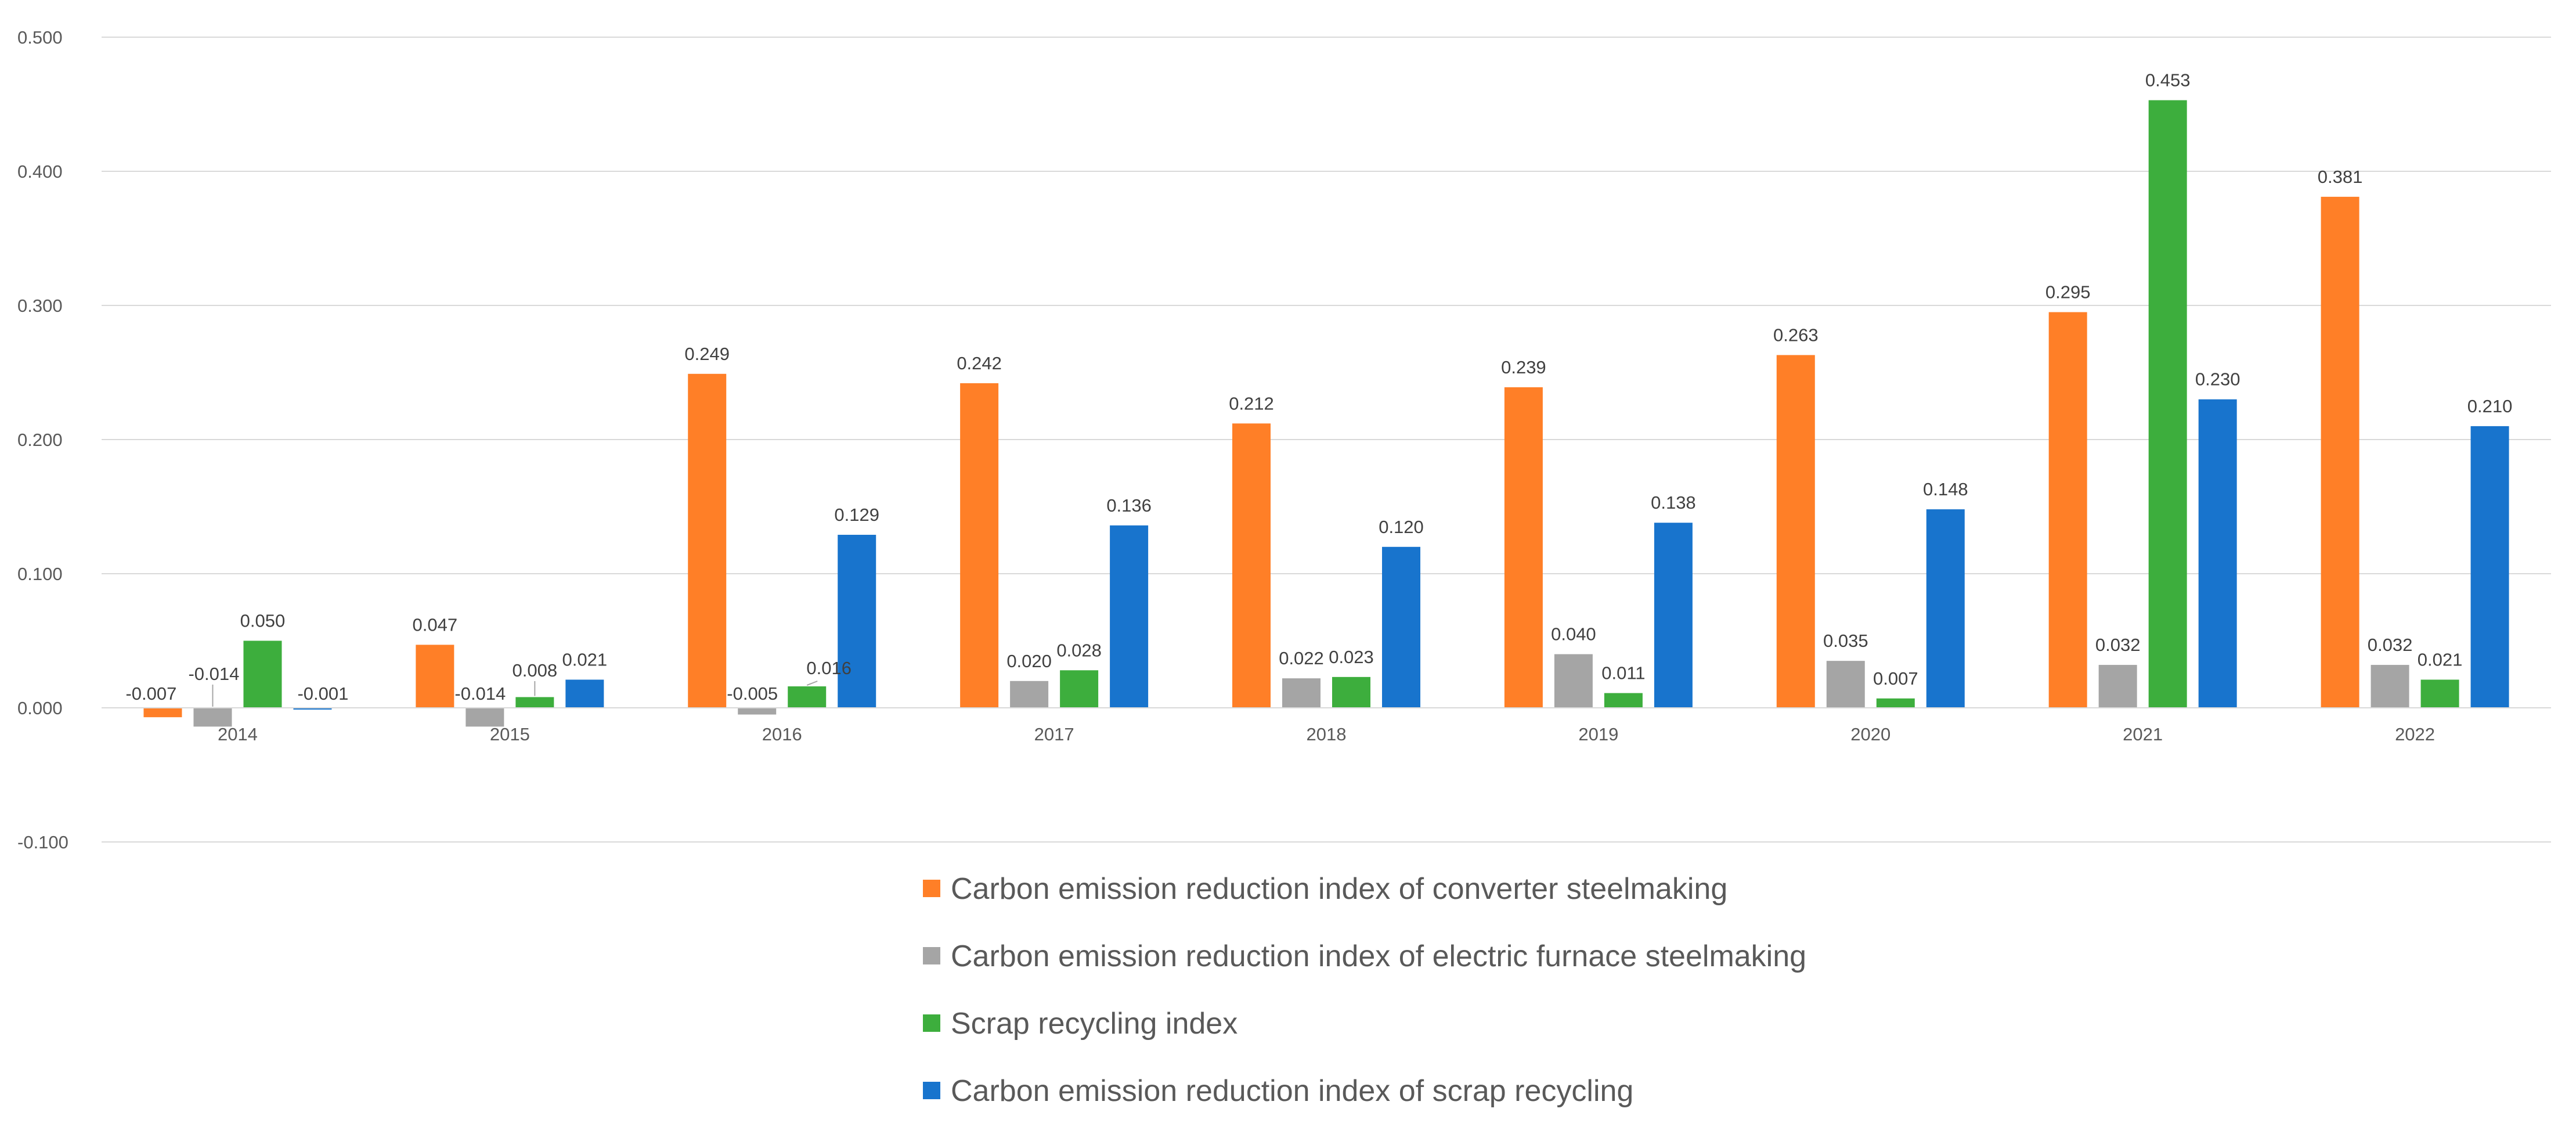 The width and height of the screenshot is (2576, 1123). I want to click on bar-carbon-emission-reduction-index-of-converter-steelmaking-2016, so click(707, 540).